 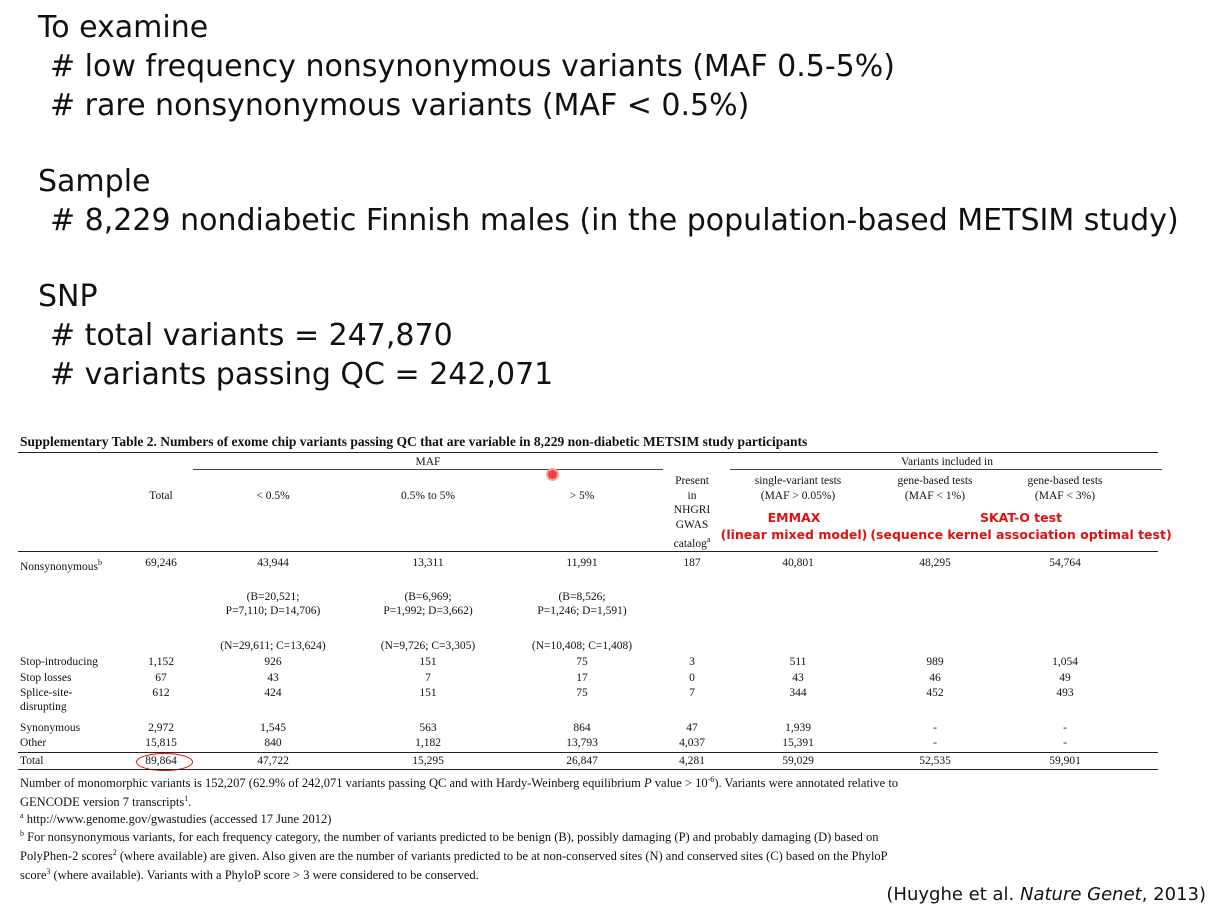 I want to click on cell-value: 17, so click(x=582, y=678).